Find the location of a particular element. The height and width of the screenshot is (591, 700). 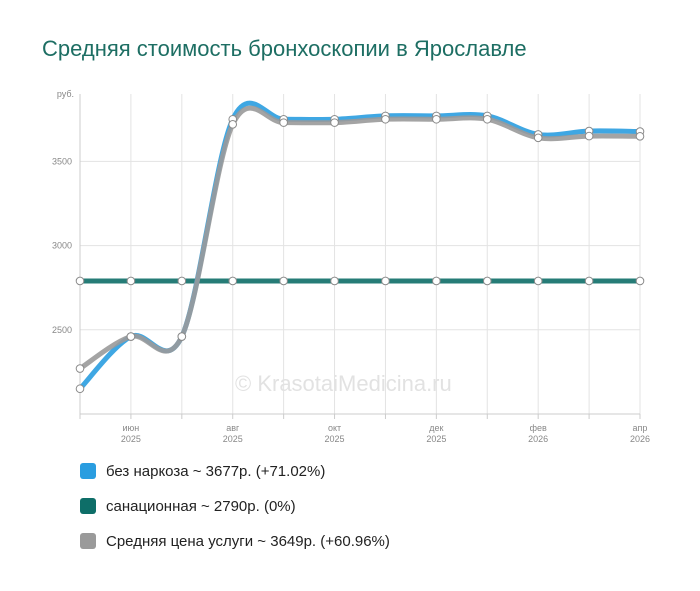

y-tick-label: 3000 is located at coordinates (62, 246).